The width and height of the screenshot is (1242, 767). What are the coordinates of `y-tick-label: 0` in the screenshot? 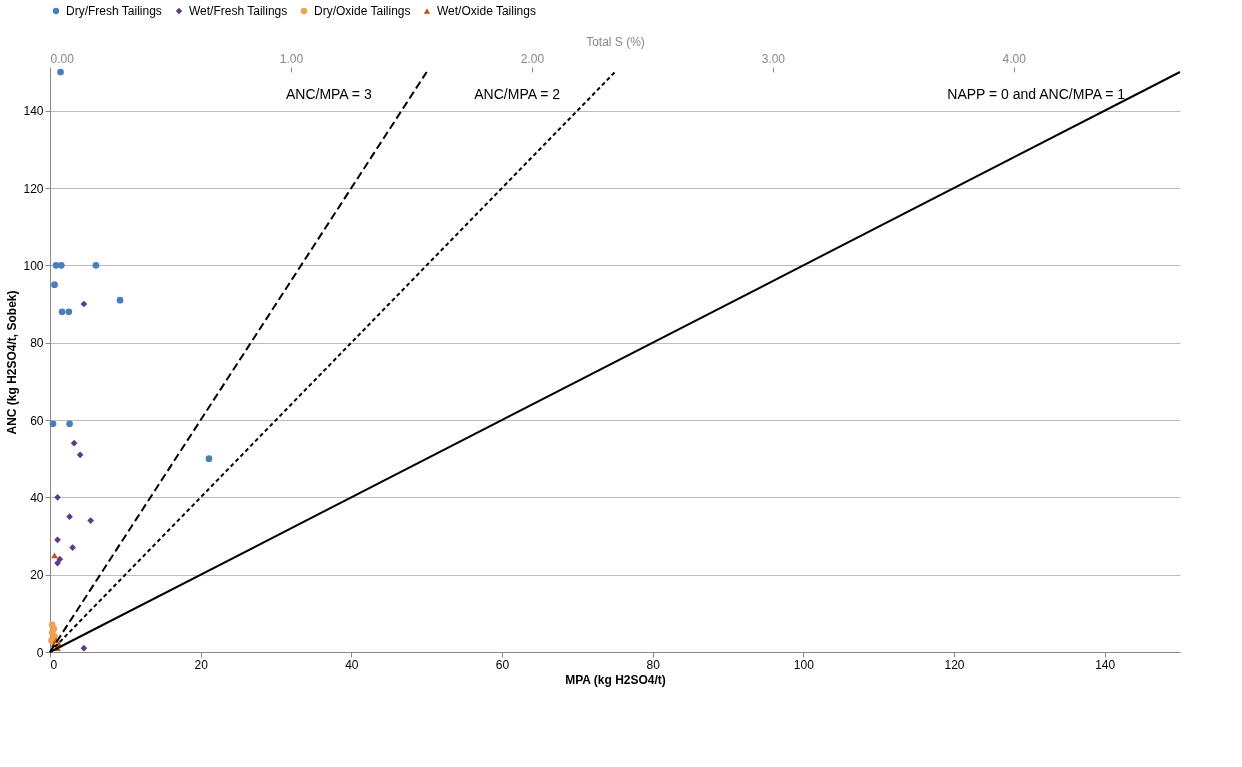 It's located at (40, 652).